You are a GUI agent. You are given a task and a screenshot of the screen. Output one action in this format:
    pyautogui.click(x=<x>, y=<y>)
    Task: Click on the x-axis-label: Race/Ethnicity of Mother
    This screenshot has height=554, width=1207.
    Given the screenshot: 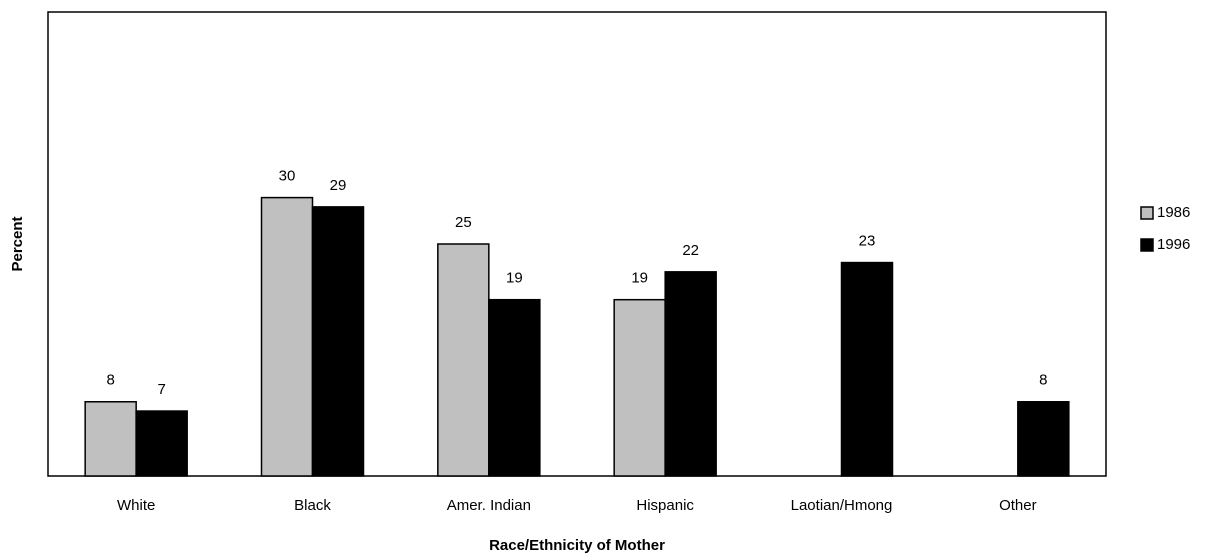 What is the action you would take?
    pyautogui.click(x=577, y=545)
    